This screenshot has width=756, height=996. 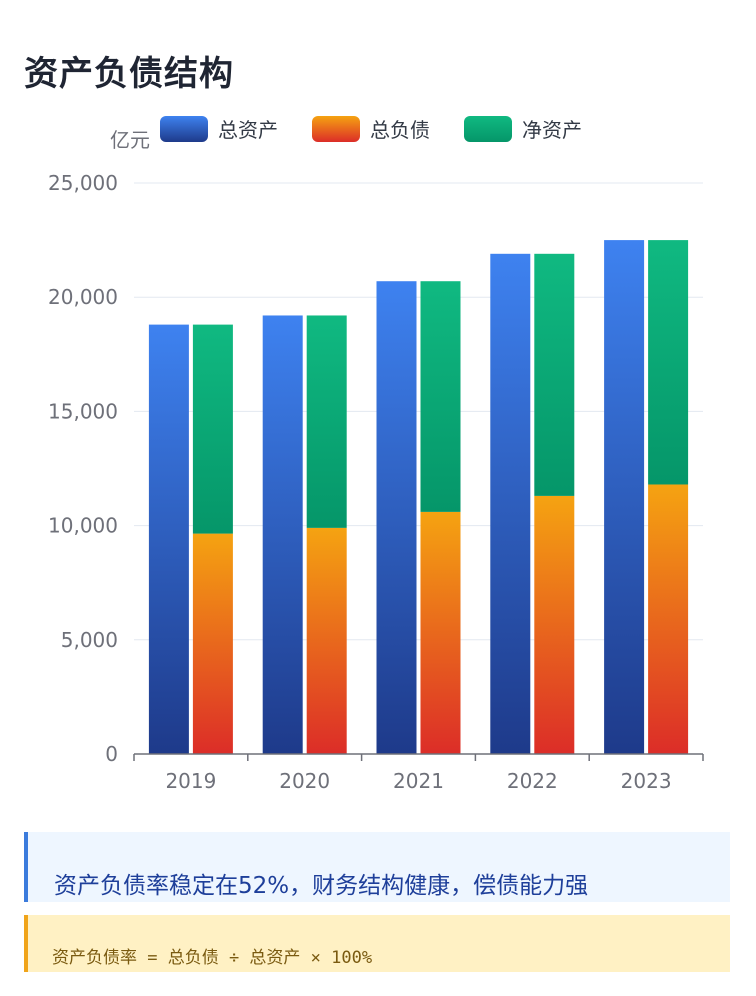 What do you see at coordinates (321, 886) in the screenshot?
I see `highlight-note-text: 资产负债率稳定在52%，财务结构健康，偿债能力强` at bounding box center [321, 886].